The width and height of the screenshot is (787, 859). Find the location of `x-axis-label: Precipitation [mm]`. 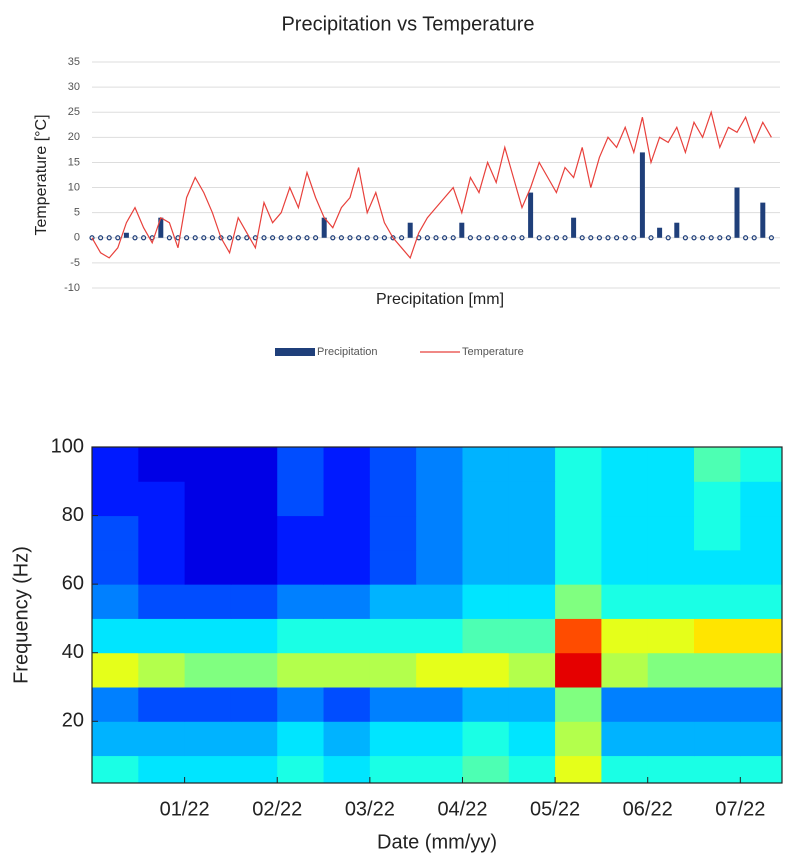

x-axis-label: Precipitation [mm] is located at coordinates (440, 299).